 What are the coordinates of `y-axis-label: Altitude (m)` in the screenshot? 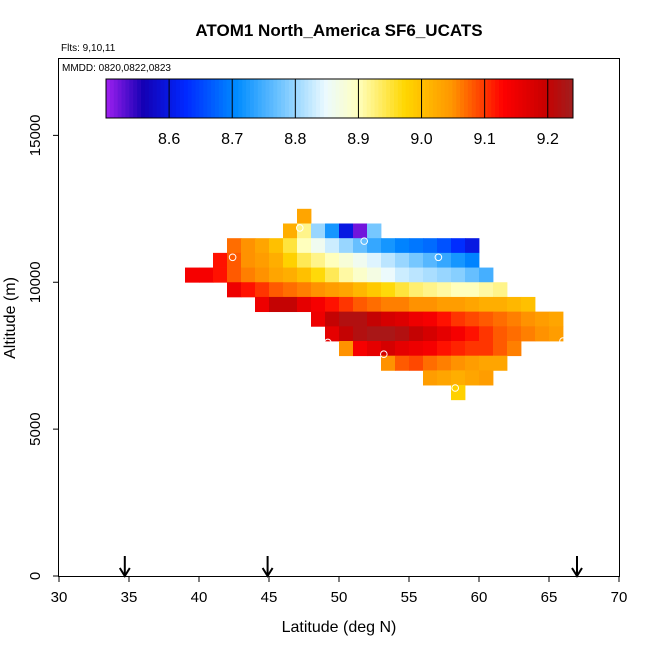 It's located at (10, 318).